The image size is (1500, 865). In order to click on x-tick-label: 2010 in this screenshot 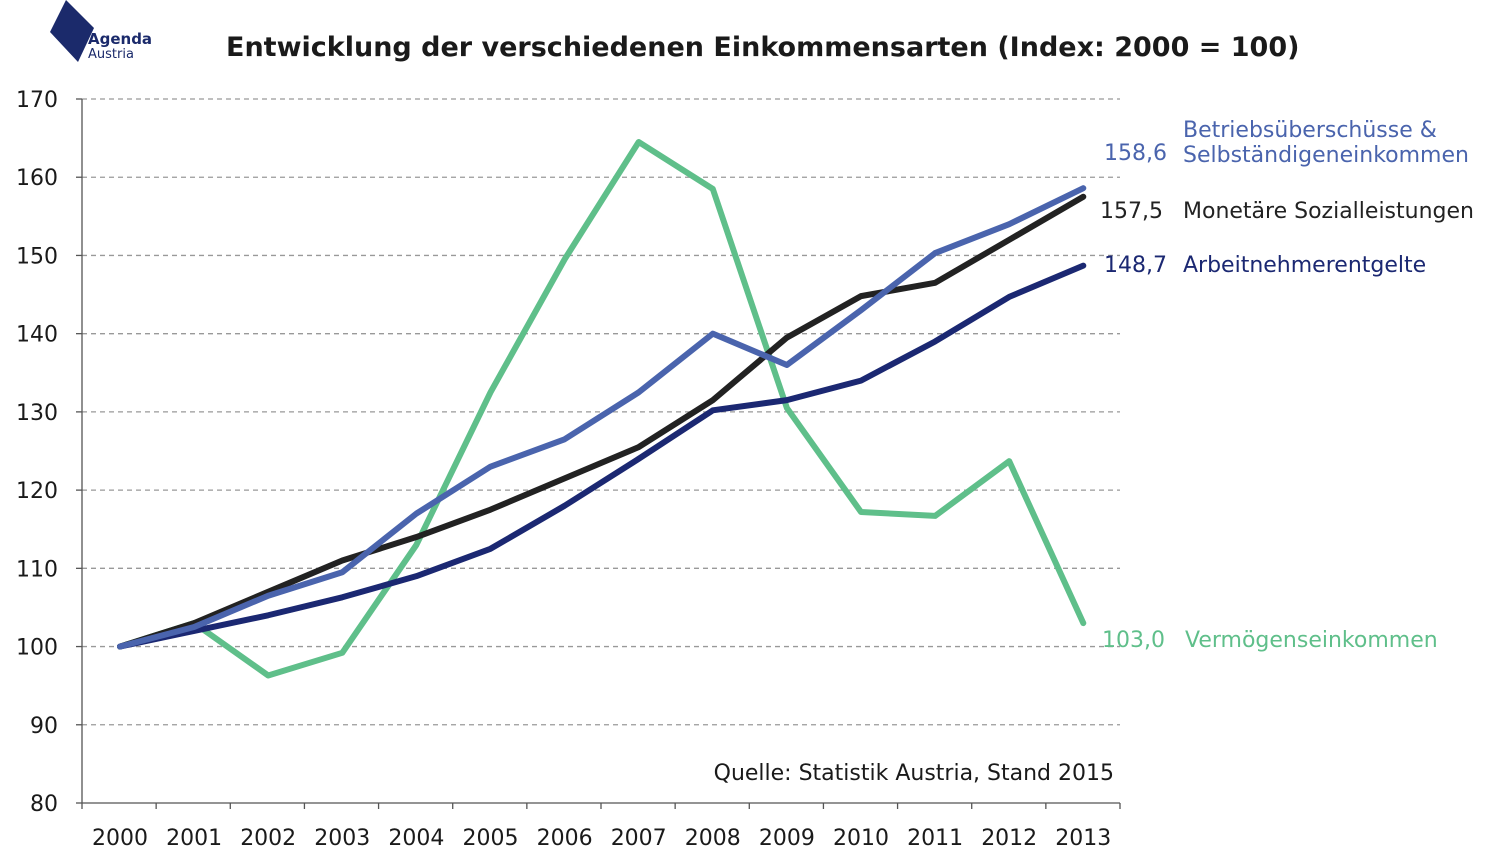, I will do `click(861, 838)`.